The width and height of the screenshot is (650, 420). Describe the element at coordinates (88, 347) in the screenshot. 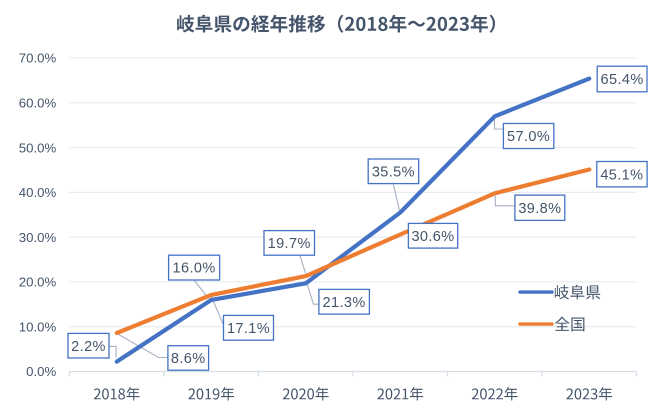

I see `svg-text: 2.2%` at that location.